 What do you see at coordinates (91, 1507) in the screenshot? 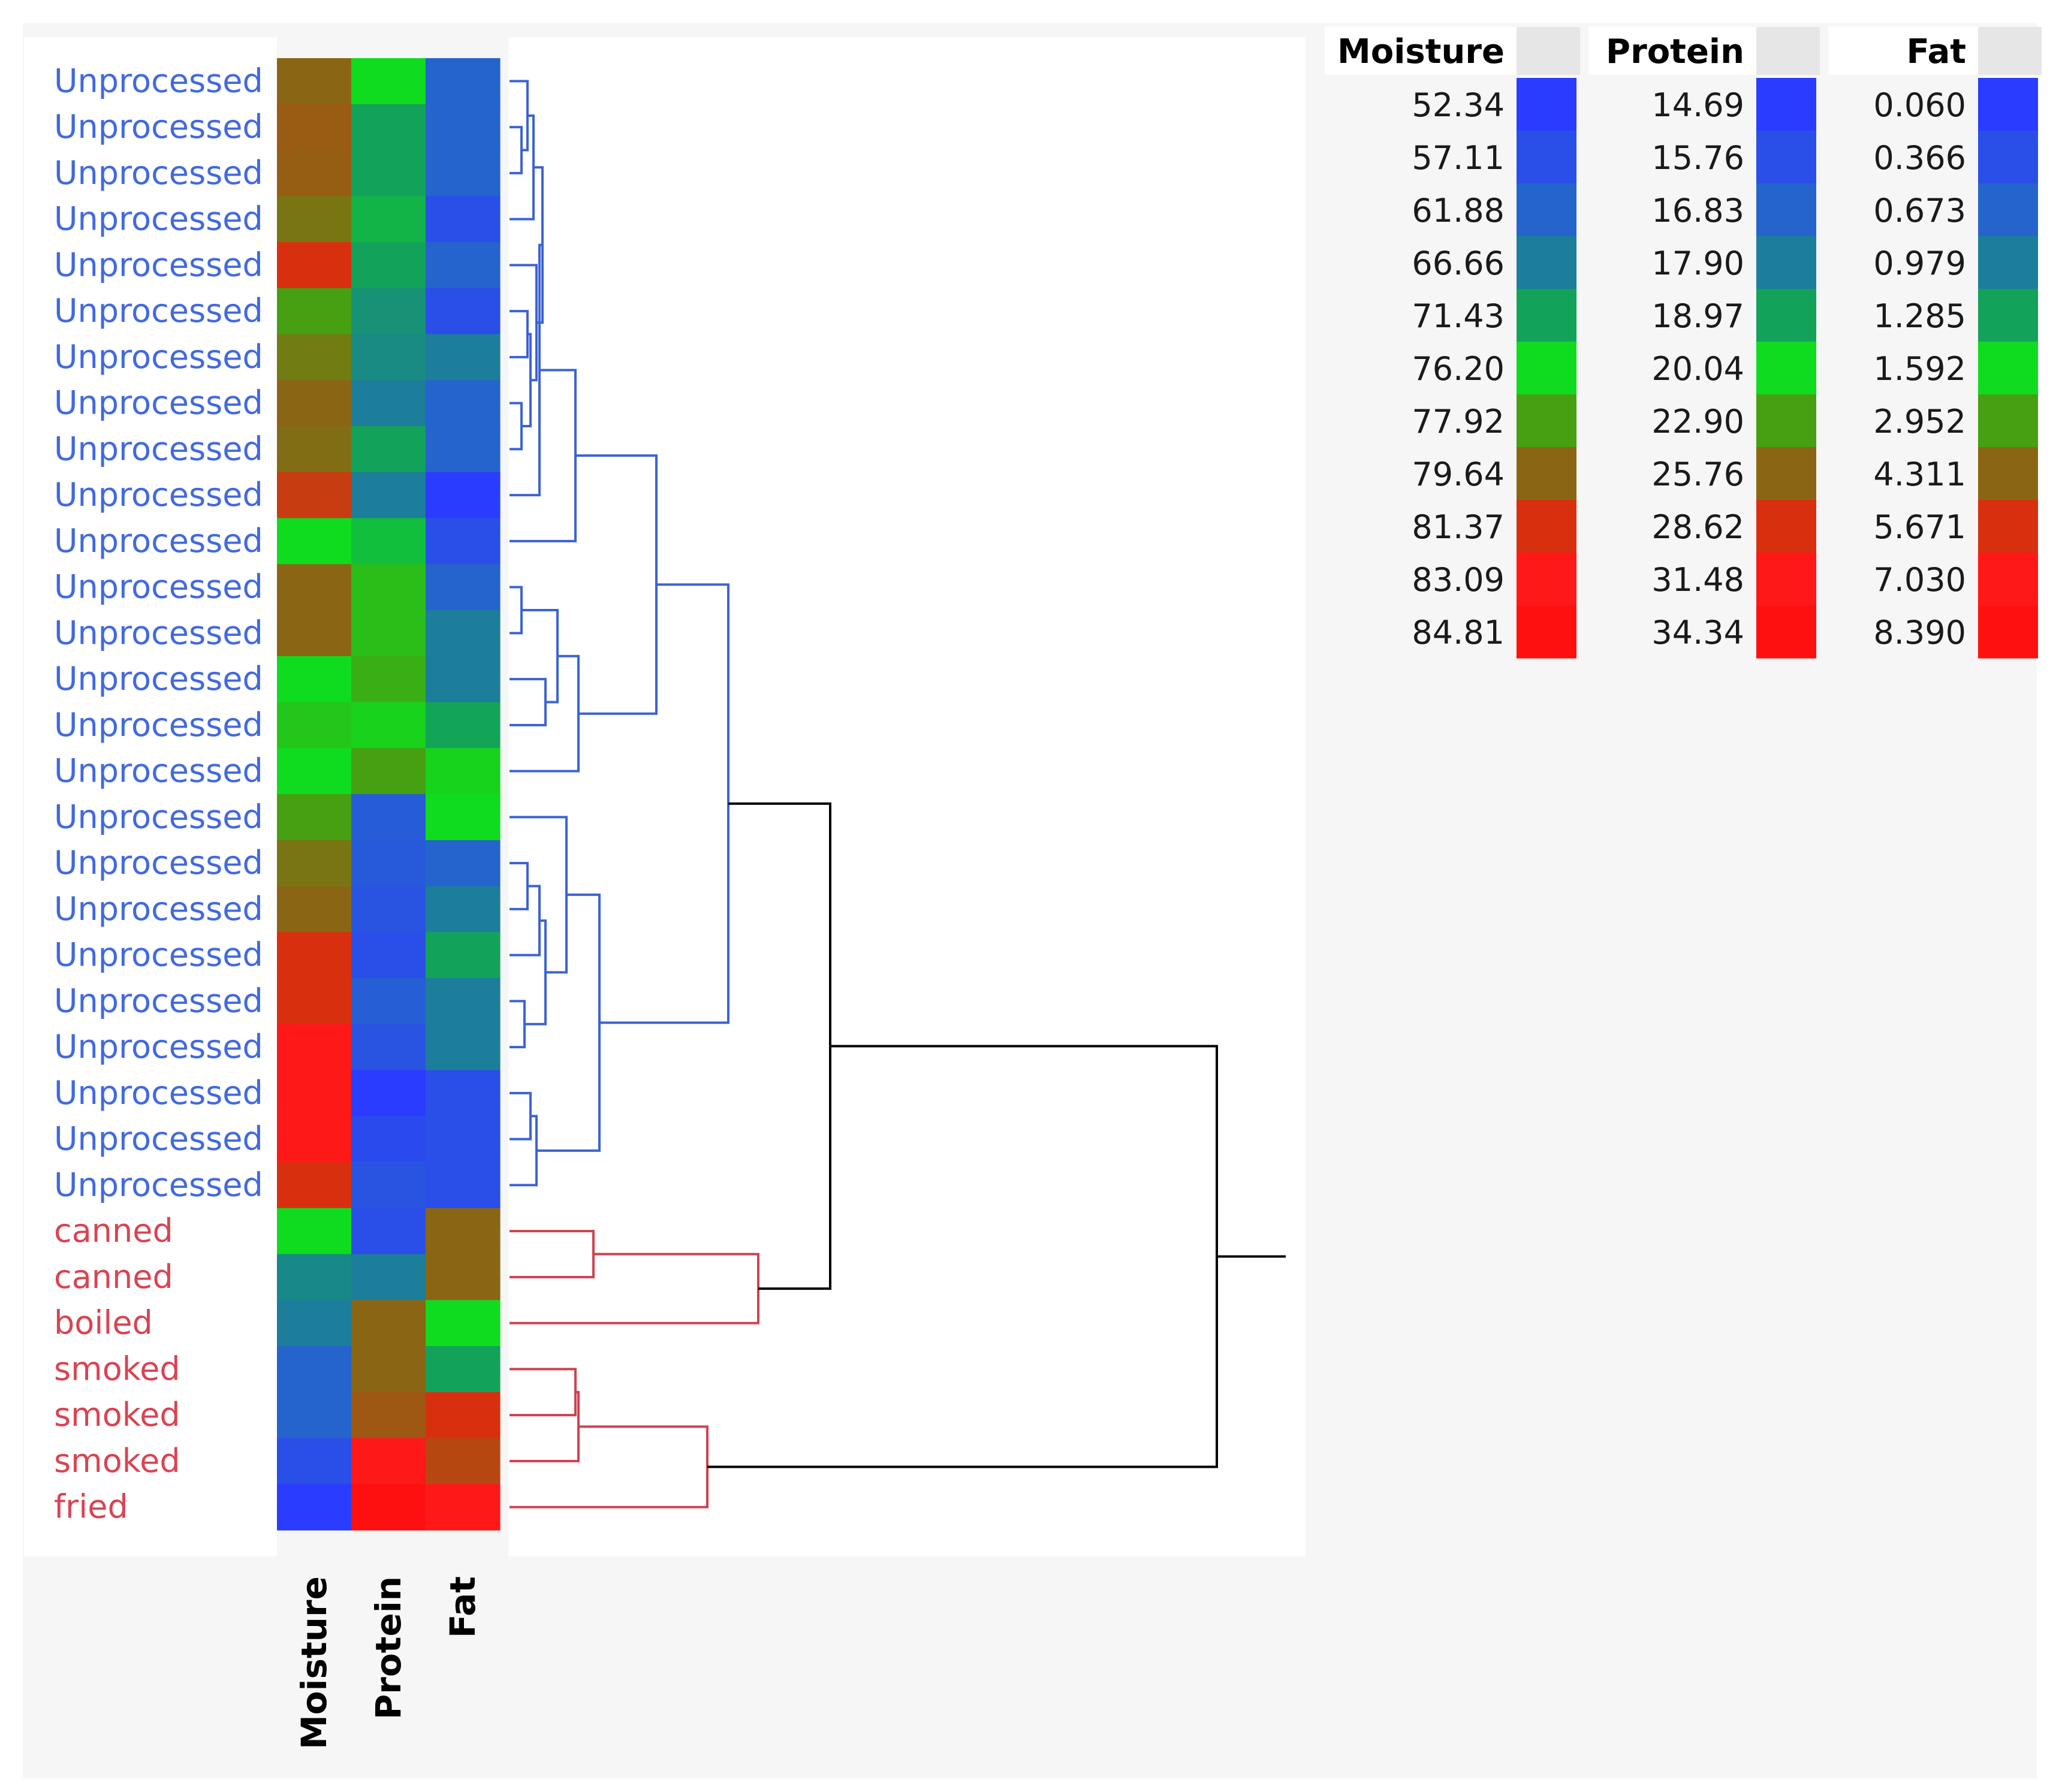
I see `row-label: fried` at bounding box center [91, 1507].